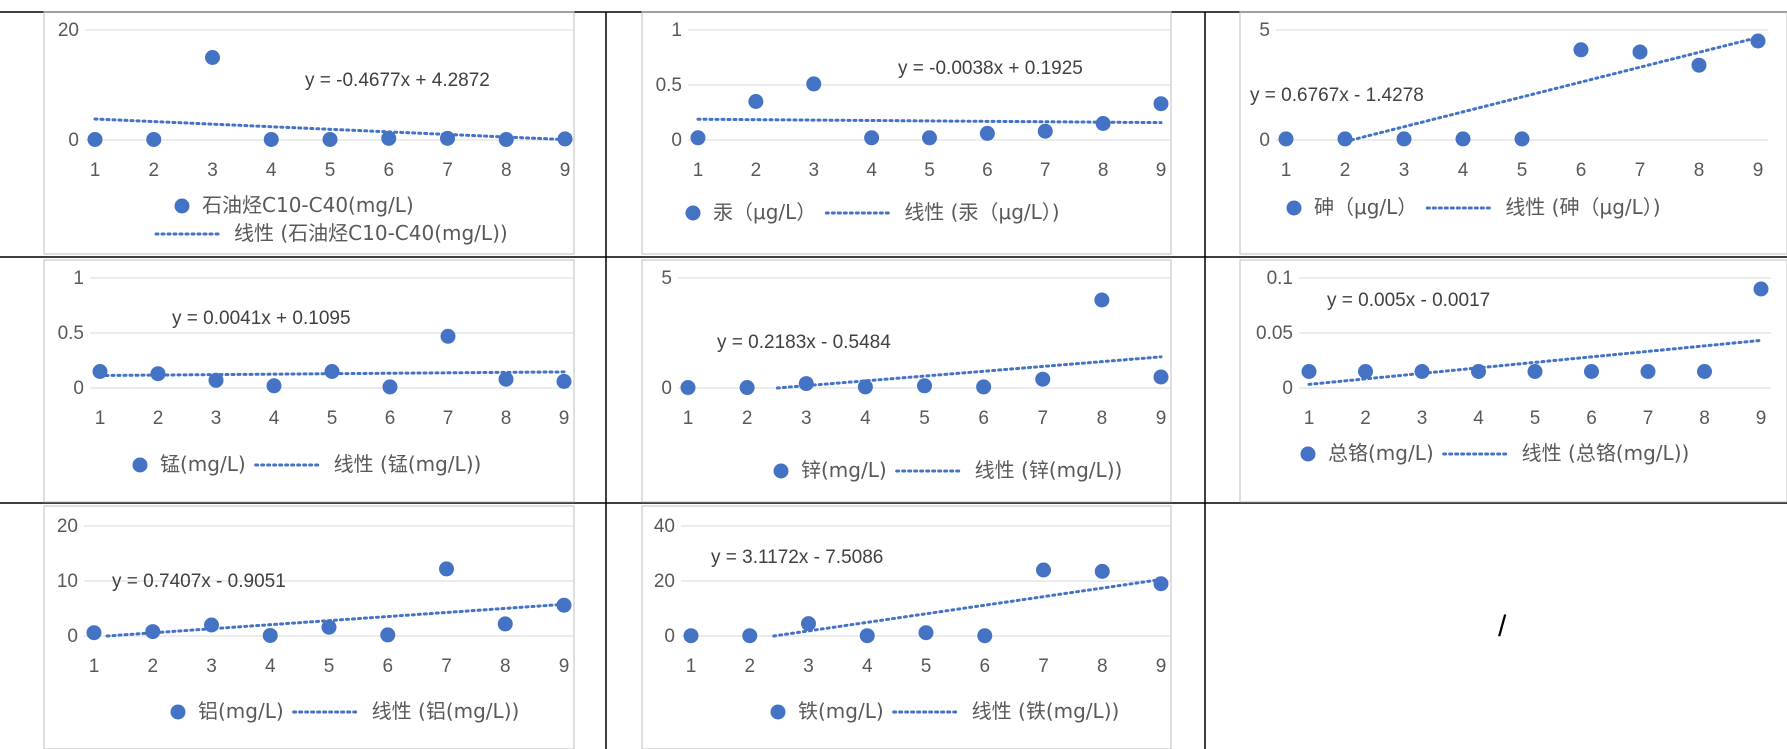  Describe the element at coordinates (664, 526) in the screenshot. I see `y-tick-label: 40` at that location.